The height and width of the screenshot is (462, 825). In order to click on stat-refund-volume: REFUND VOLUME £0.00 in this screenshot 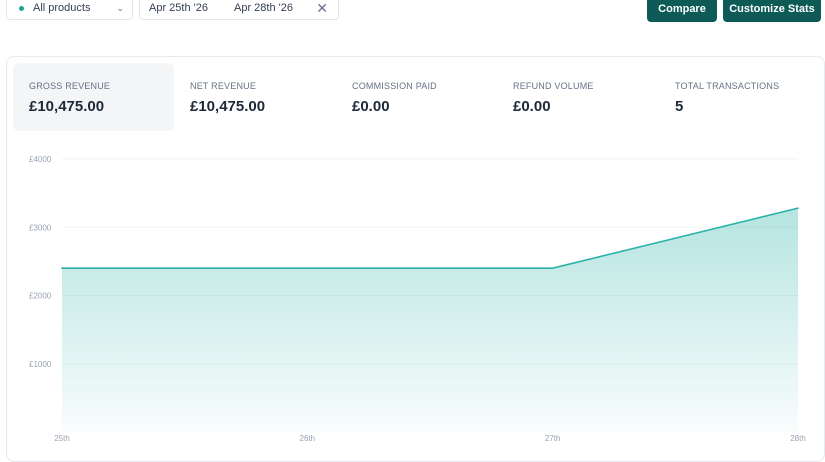, I will do `click(577, 97)`.